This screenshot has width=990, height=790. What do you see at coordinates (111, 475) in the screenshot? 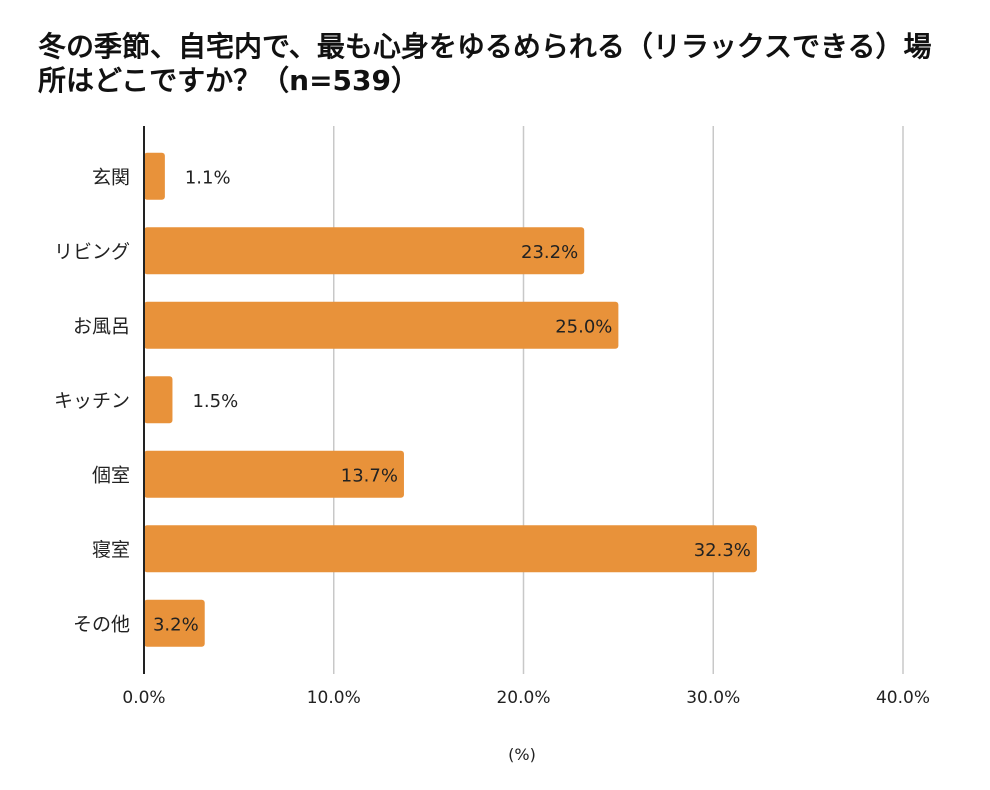
I see `category-label: 個室` at bounding box center [111, 475].